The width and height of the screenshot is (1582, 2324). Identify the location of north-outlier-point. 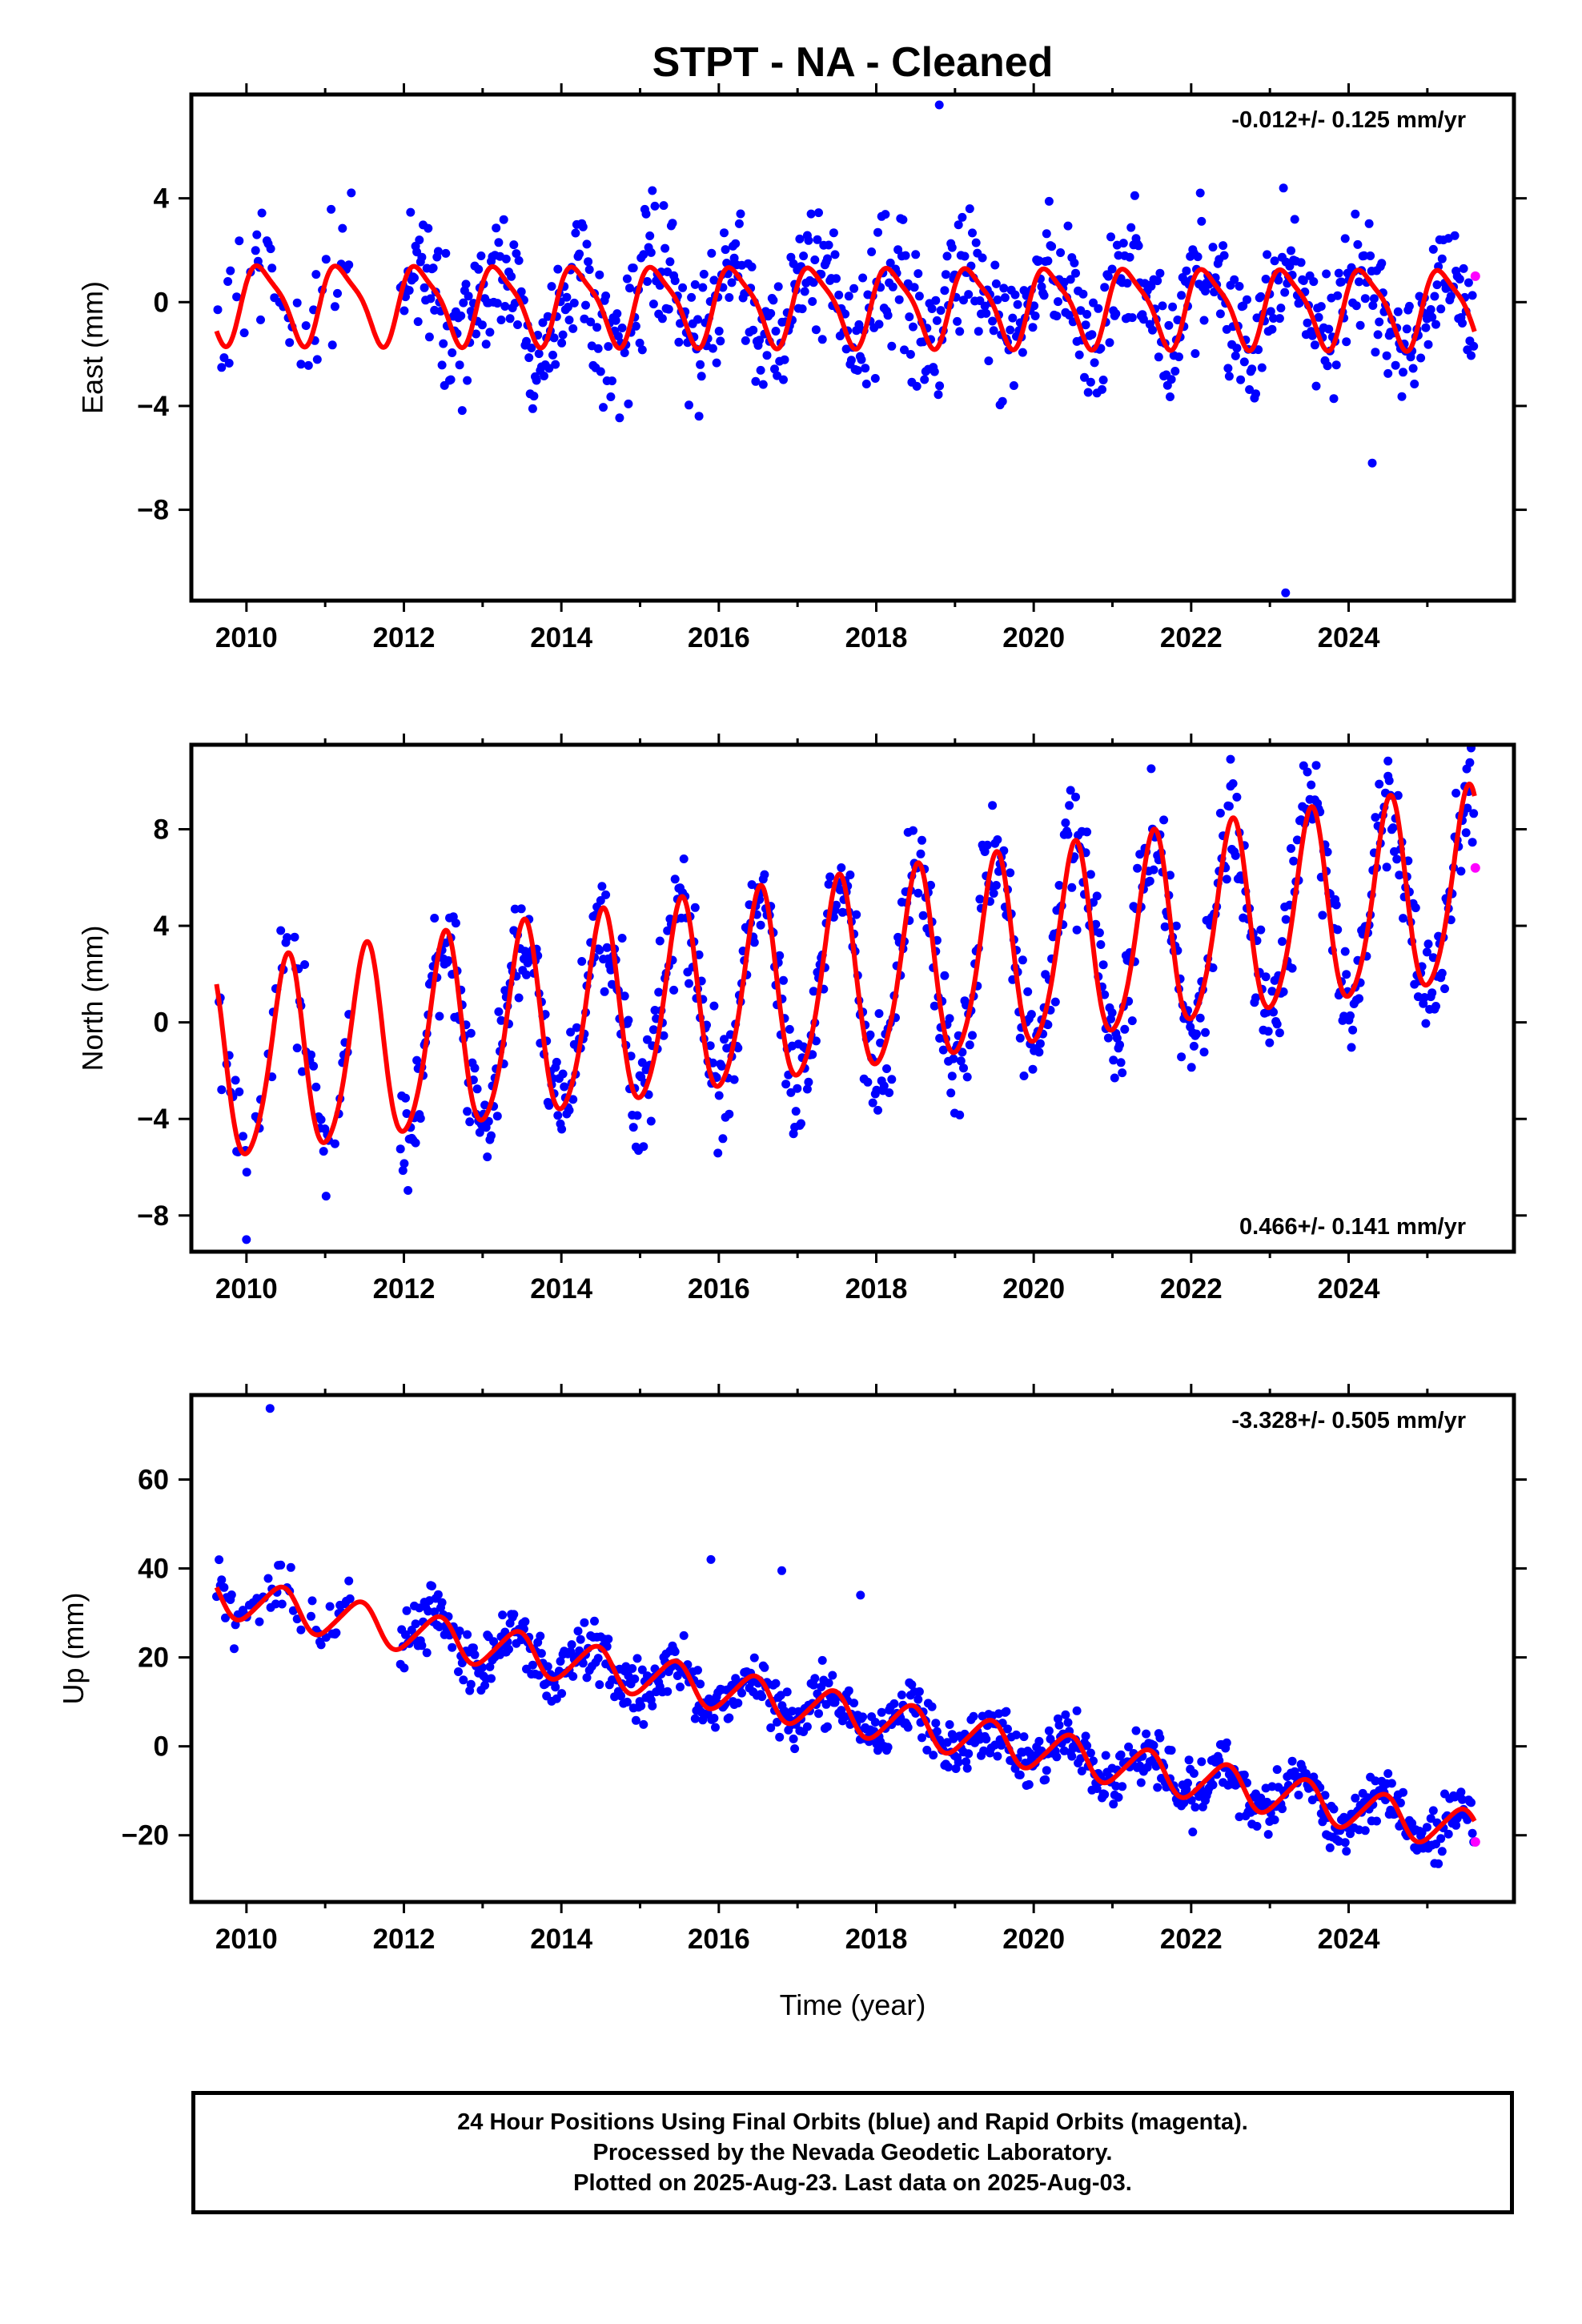
(1230, 759).